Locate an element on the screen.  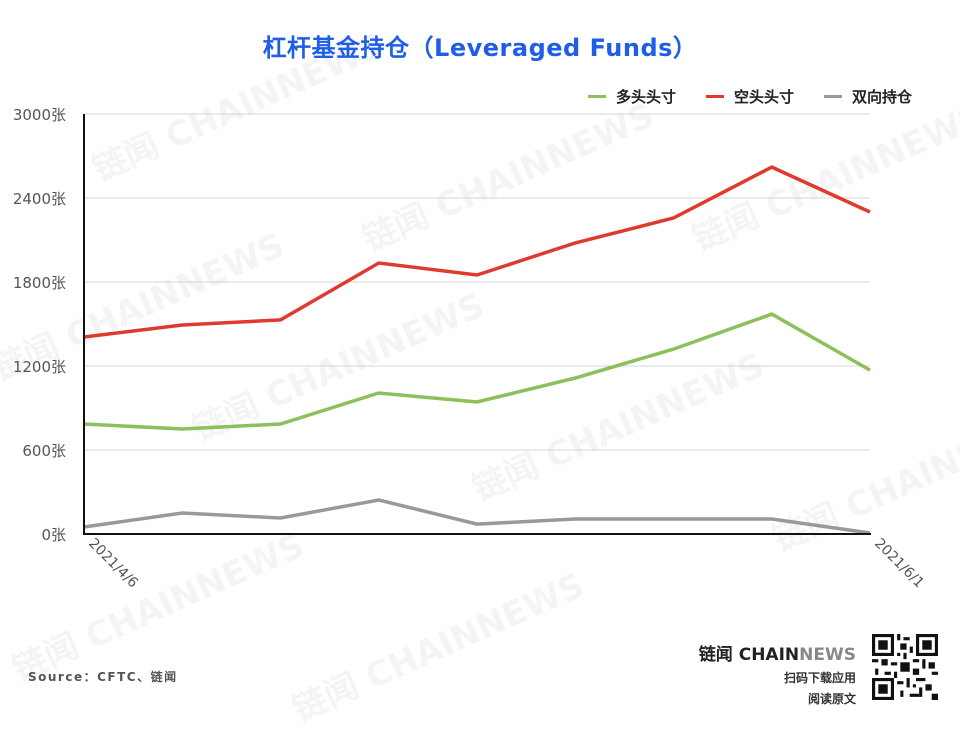
x-axis-ticks: 2021/4/6 2021/6/1 is located at coordinates (506, 564).